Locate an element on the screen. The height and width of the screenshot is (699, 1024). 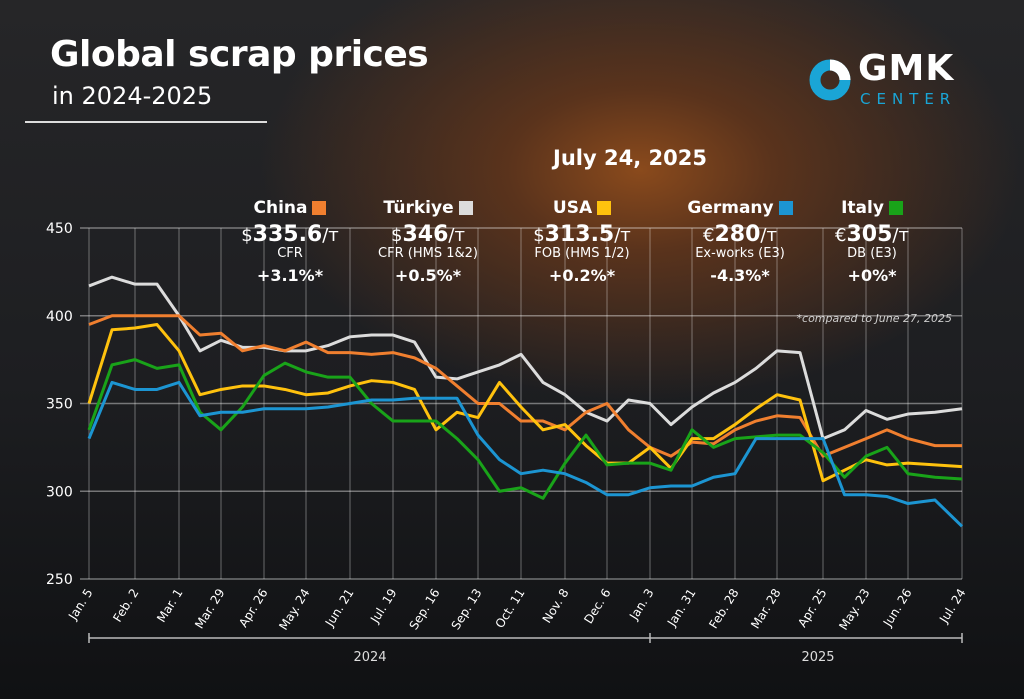
x-tick-label: Jan. 5 is located at coordinates (80, 604).